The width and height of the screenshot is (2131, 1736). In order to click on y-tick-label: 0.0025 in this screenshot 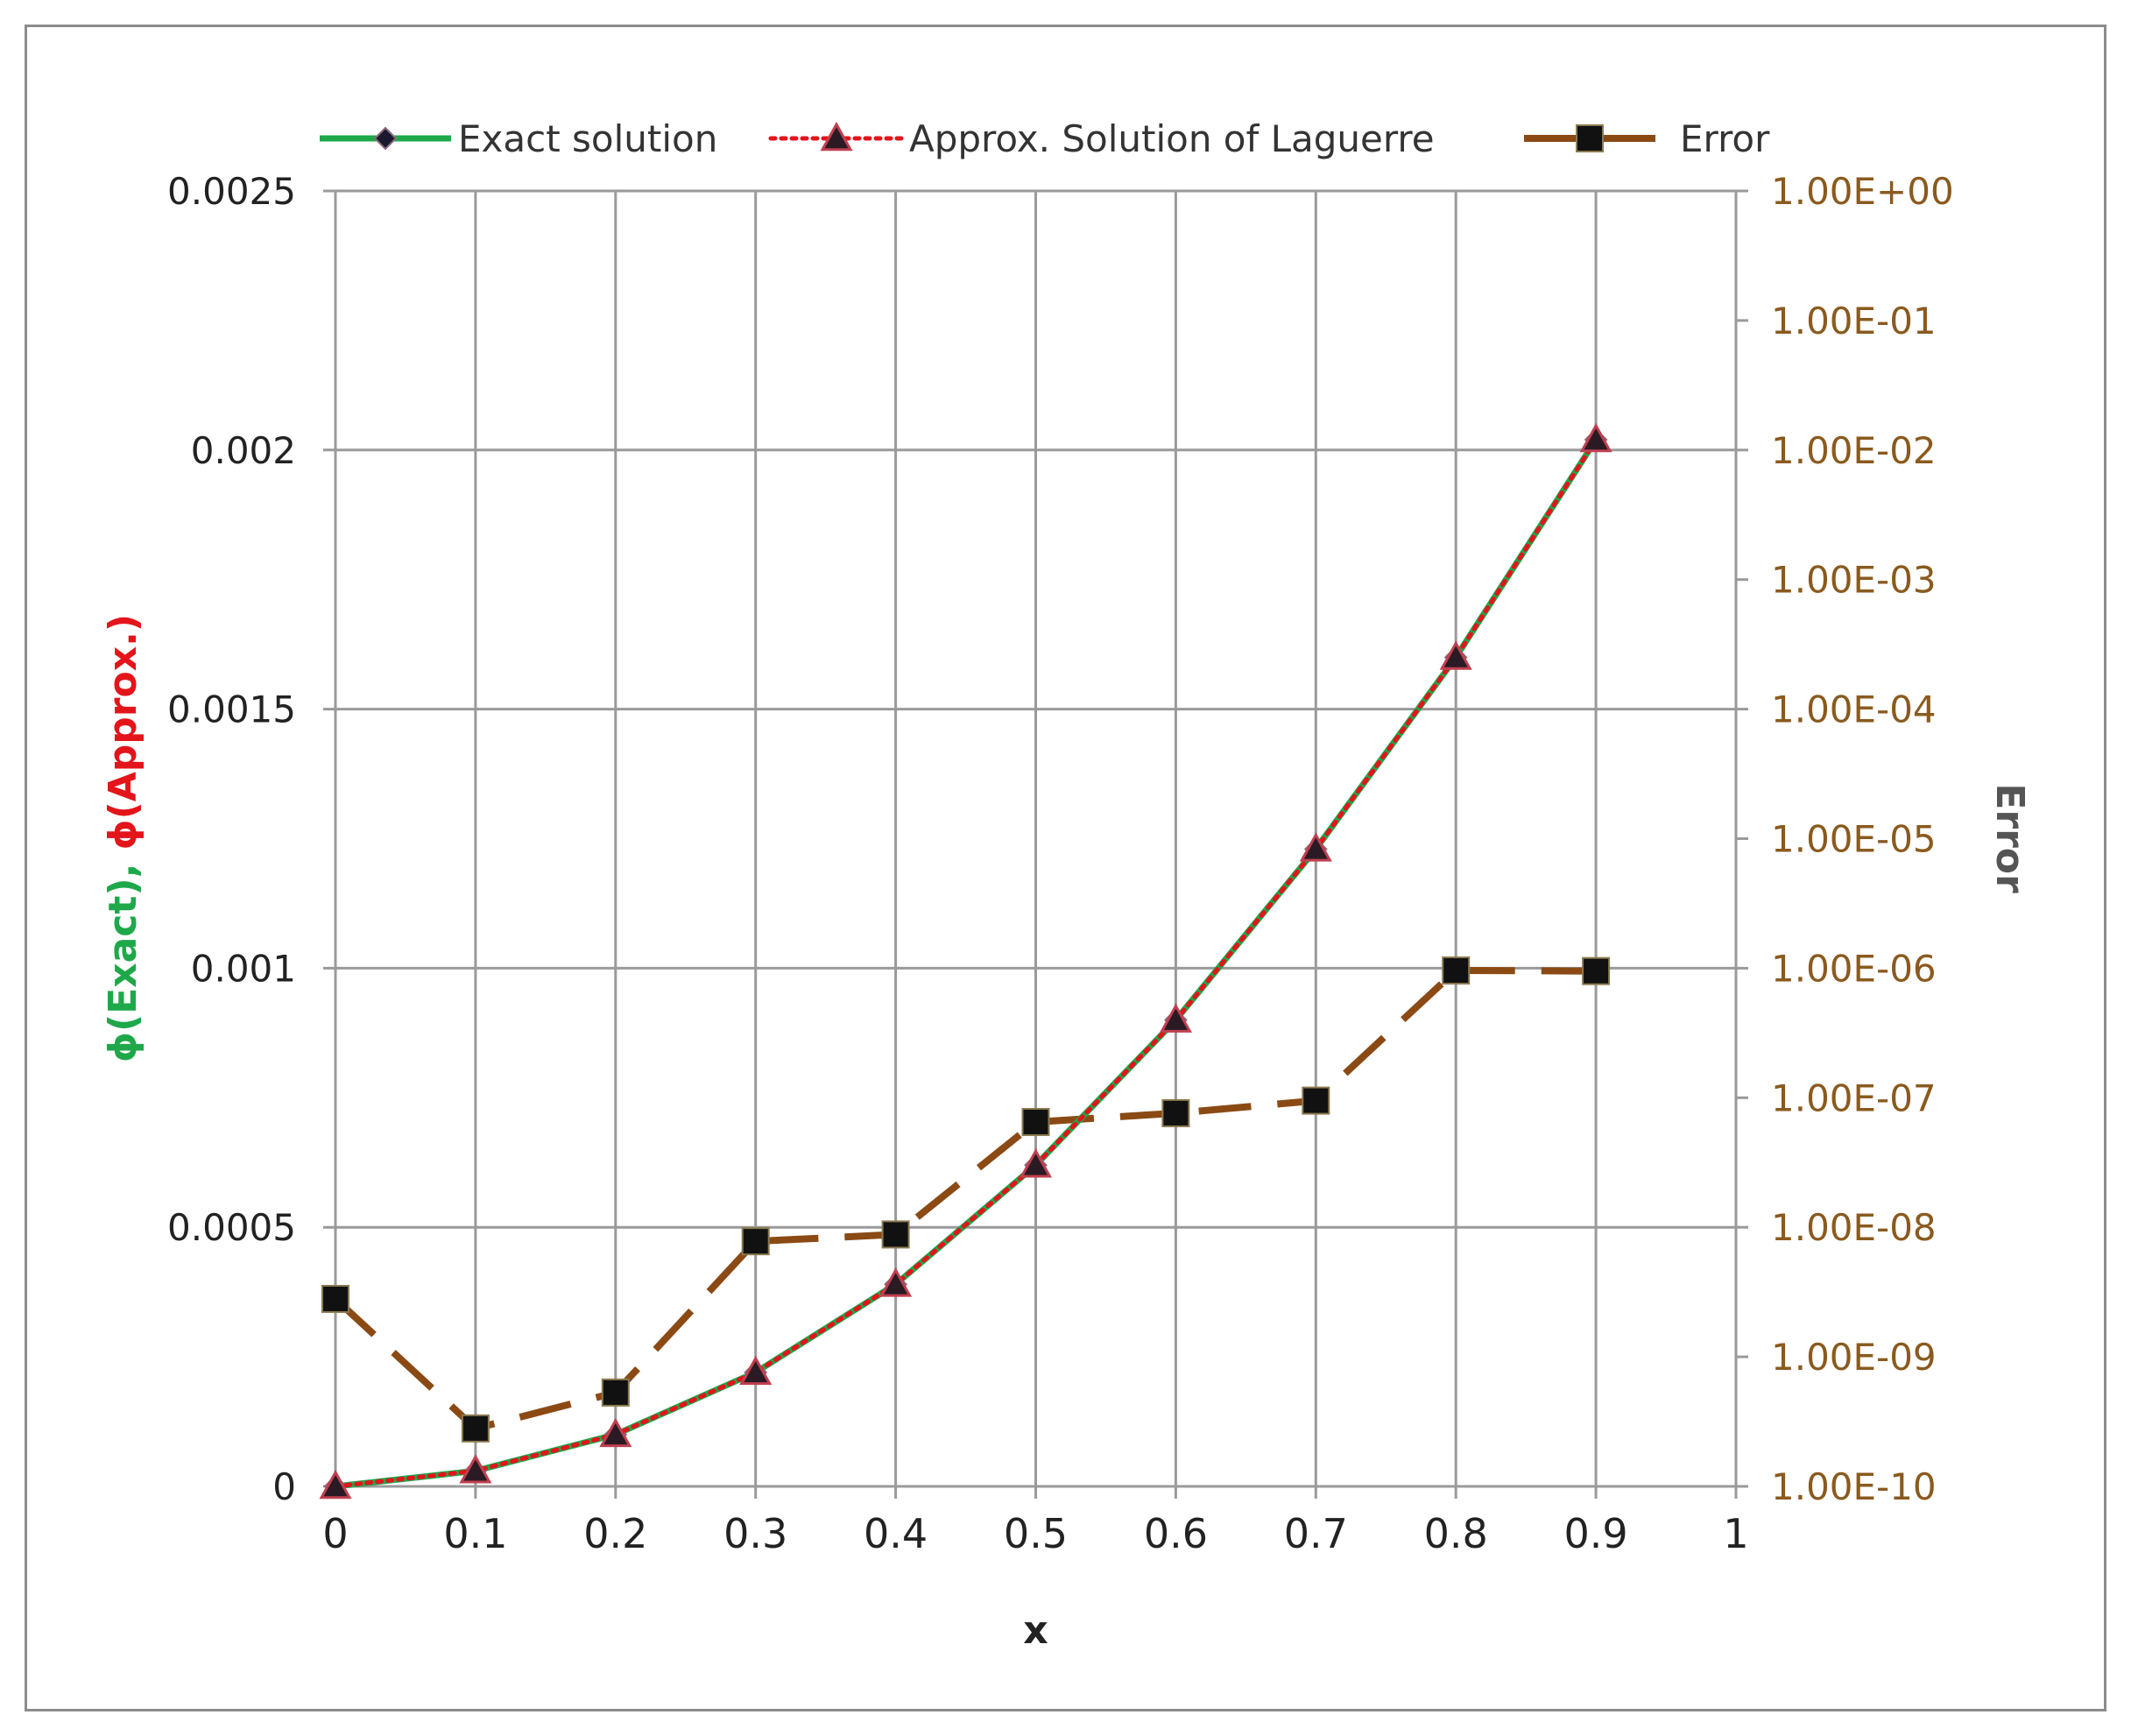, I will do `click(231, 191)`.